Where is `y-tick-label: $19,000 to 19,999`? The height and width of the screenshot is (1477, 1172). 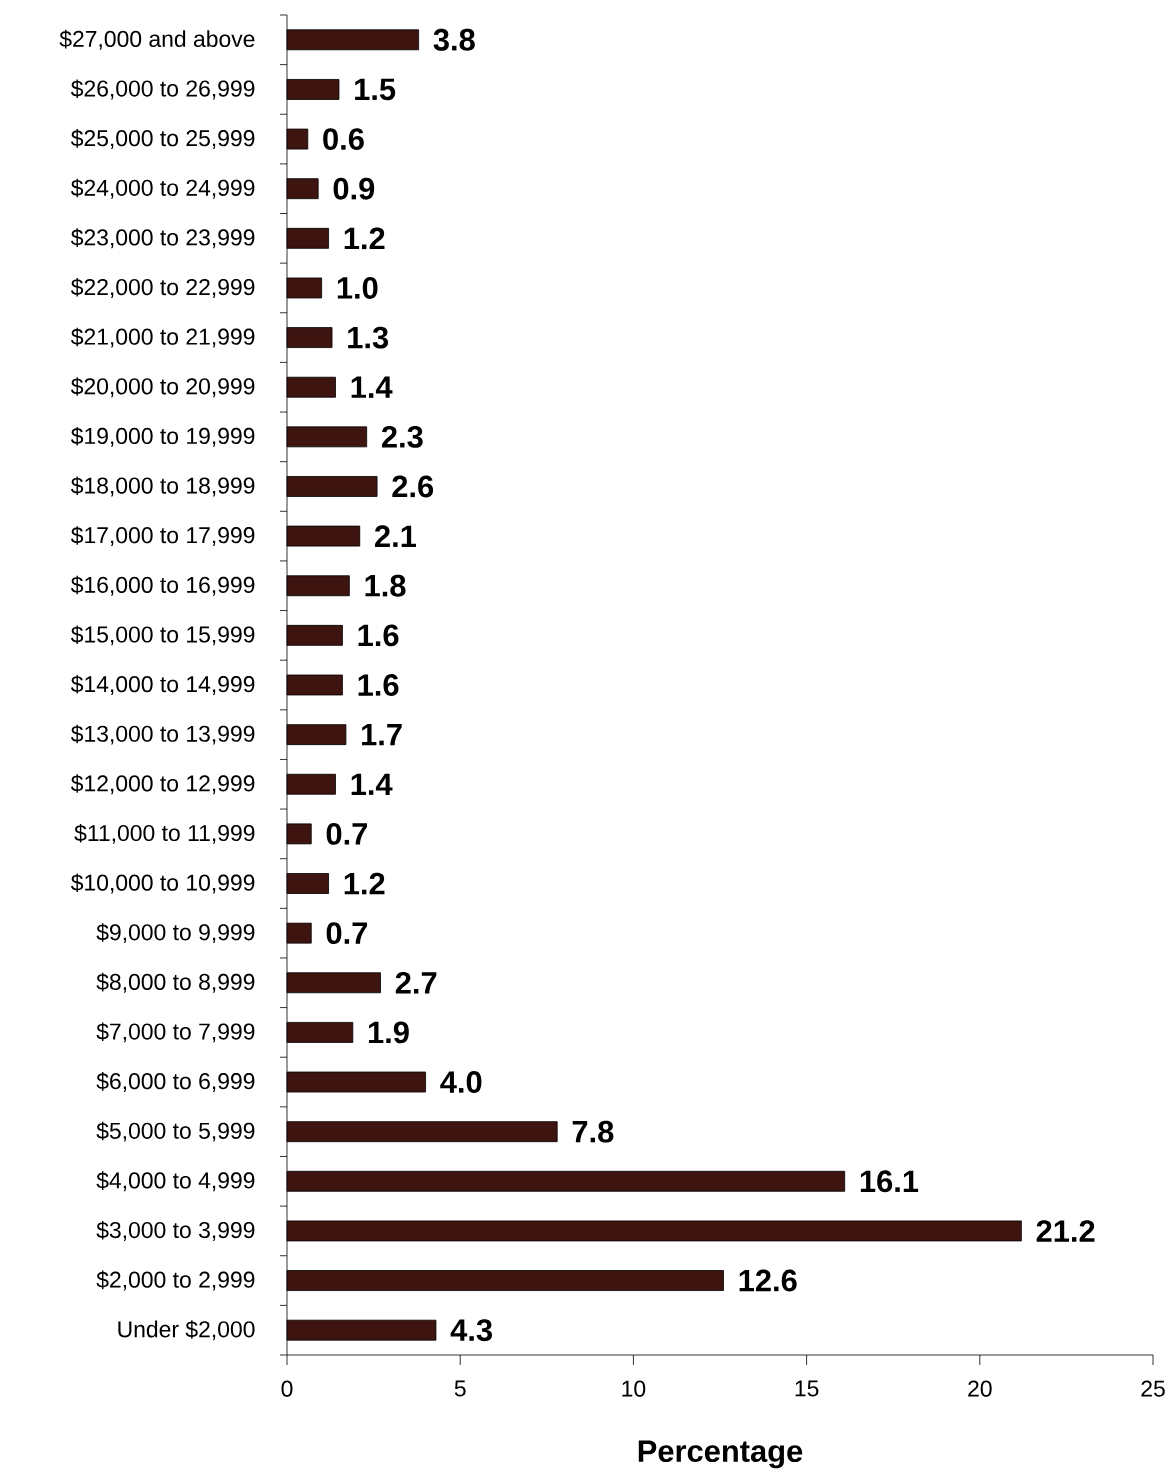
y-tick-label: $19,000 to 19,999 is located at coordinates (162, 436).